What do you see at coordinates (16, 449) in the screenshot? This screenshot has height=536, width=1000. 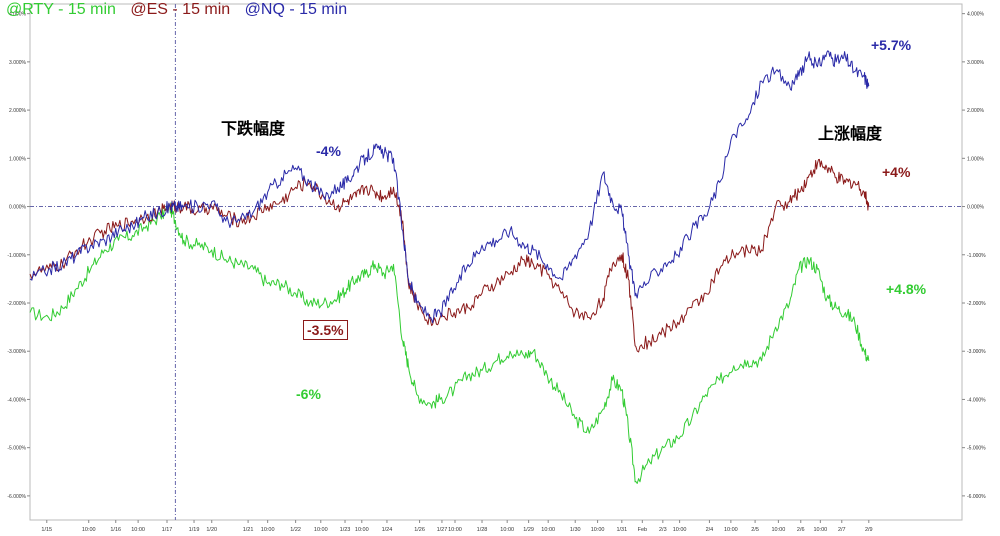 I see `left-tick-label: -5.000%` at bounding box center [16, 449].